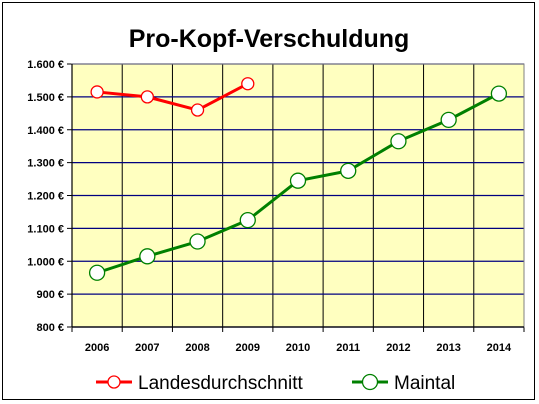 This screenshot has height=404, width=539. Describe the element at coordinates (248, 348) in the screenshot. I see `x-tick-label: 2009` at that location.